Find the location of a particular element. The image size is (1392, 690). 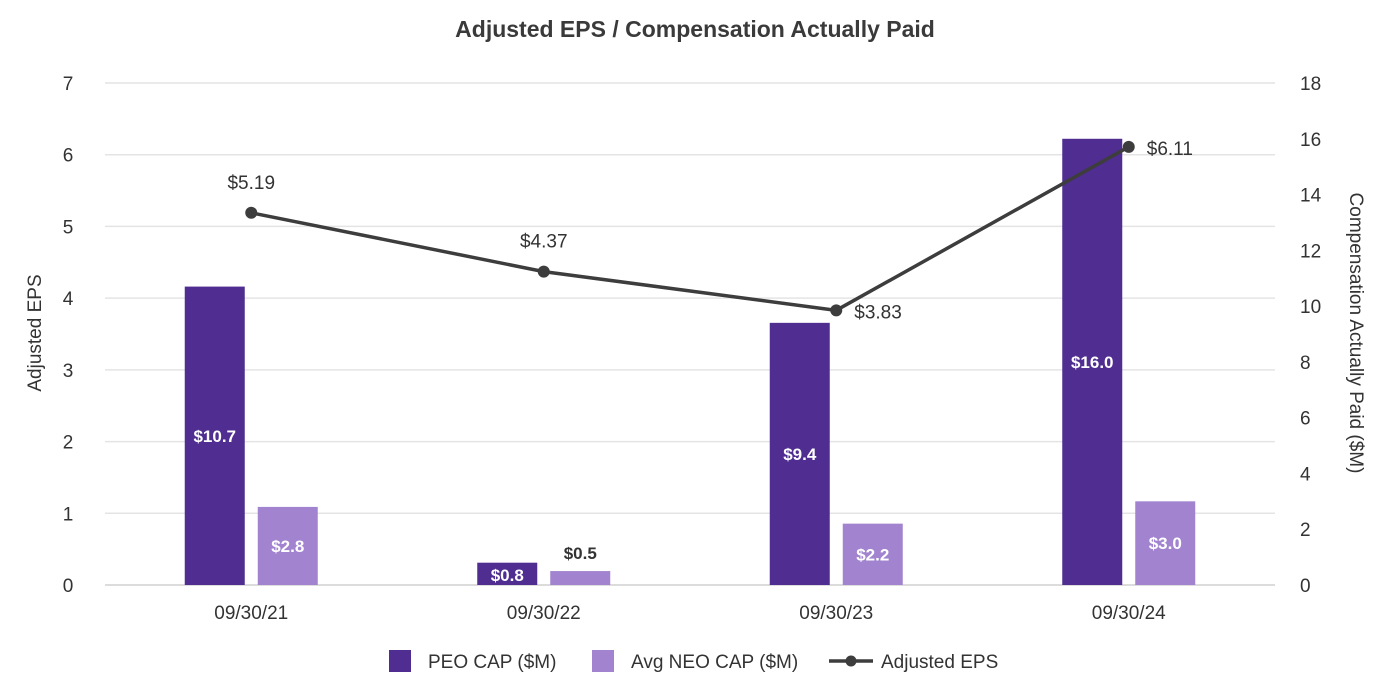

bar-value-label: $2.8 is located at coordinates (287, 546).